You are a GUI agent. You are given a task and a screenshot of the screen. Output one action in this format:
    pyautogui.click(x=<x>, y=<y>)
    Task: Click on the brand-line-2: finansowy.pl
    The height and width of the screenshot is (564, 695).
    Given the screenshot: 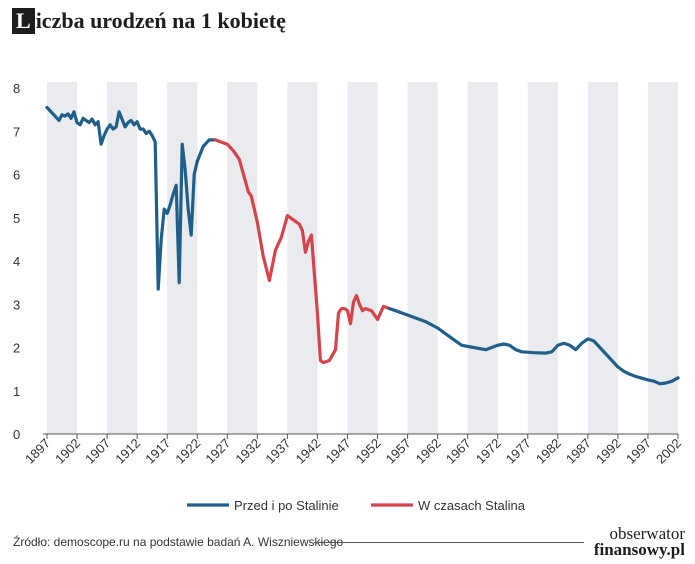 What is the action you would take?
    pyautogui.click(x=639, y=549)
    